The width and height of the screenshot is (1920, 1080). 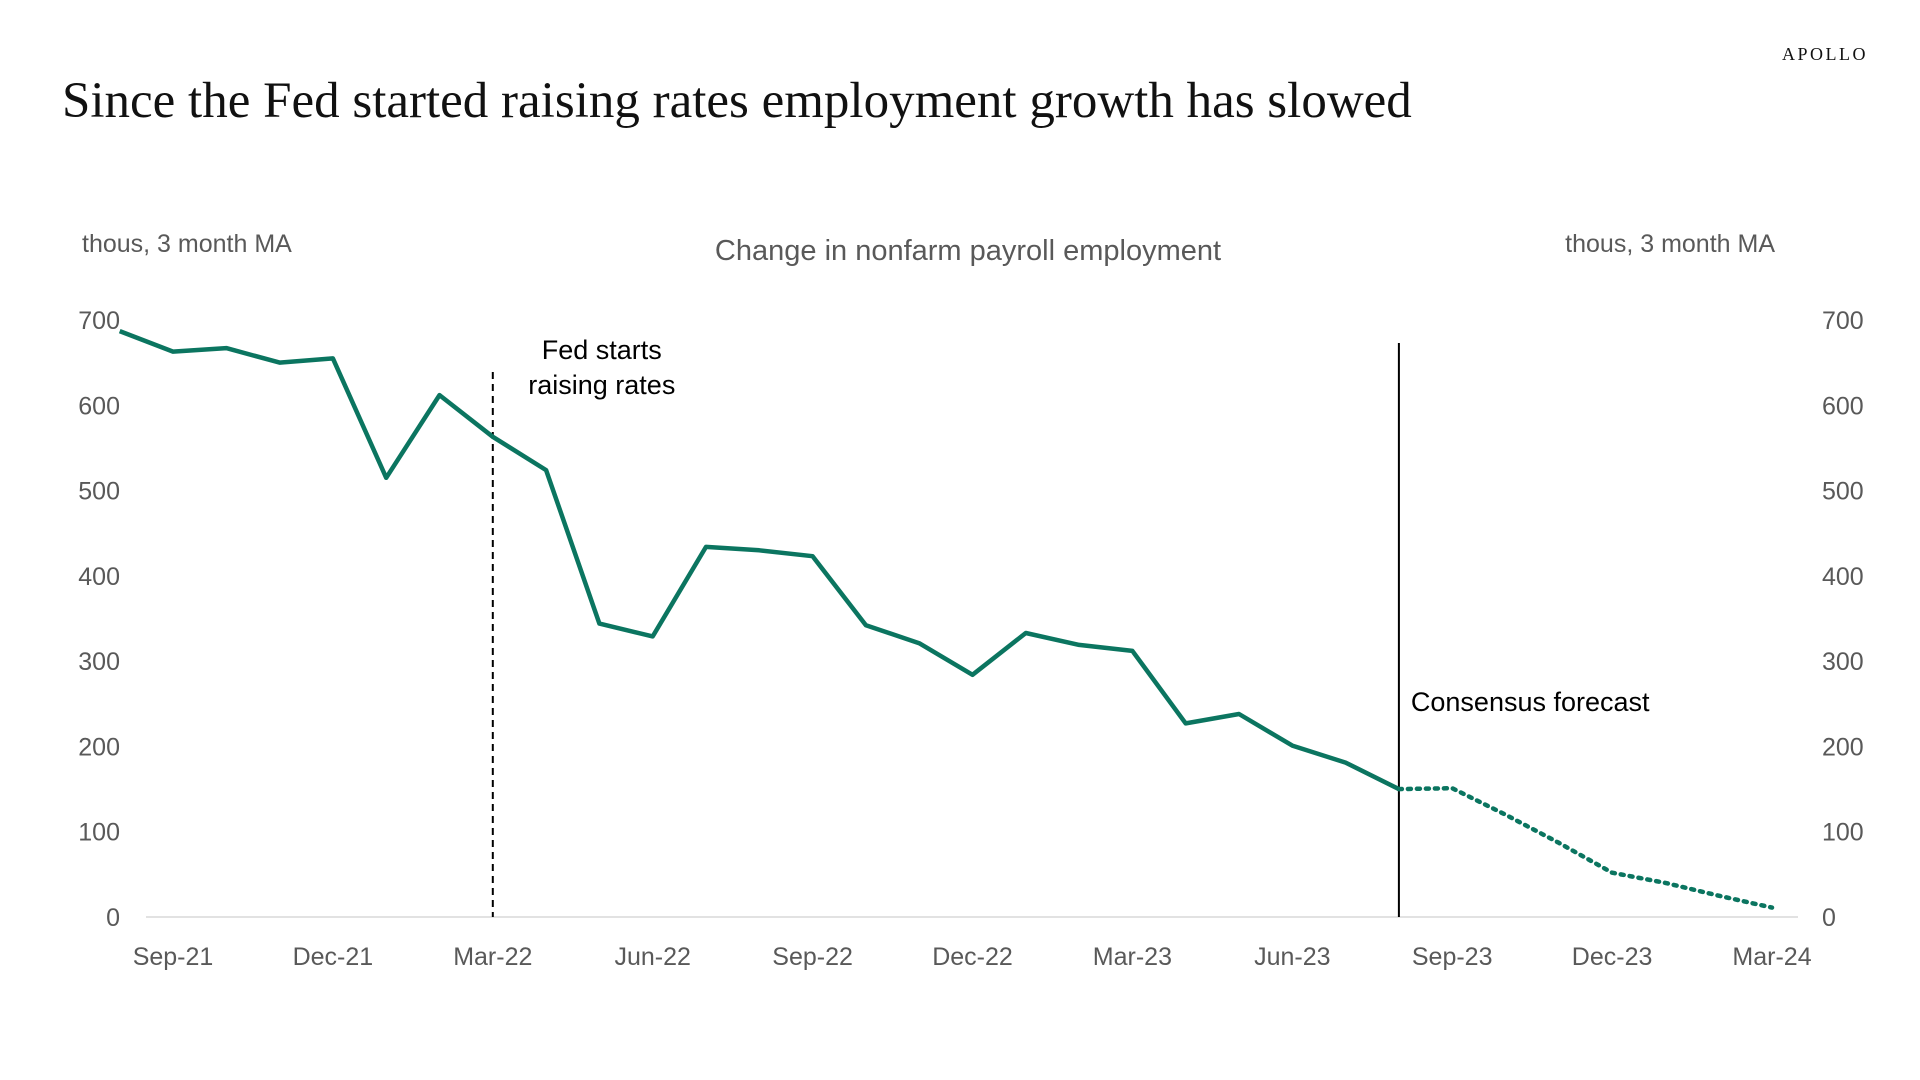 What do you see at coordinates (1585, 847) in the screenshot?
I see `forecast-series-line` at bounding box center [1585, 847].